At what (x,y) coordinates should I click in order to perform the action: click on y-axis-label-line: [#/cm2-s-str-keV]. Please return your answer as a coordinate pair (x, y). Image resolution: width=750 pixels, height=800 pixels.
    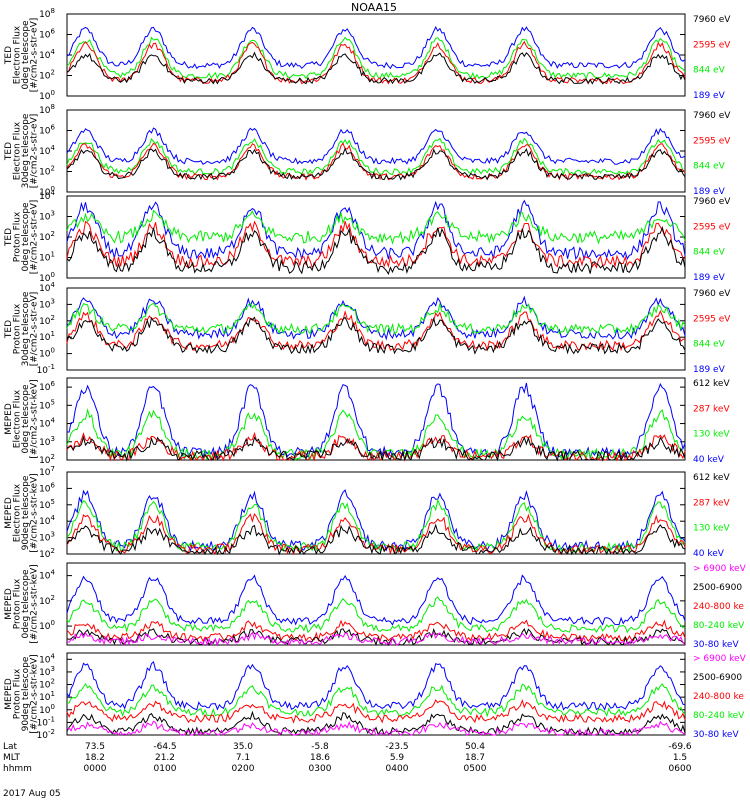
    Looking at the image, I should click on (35, 512).